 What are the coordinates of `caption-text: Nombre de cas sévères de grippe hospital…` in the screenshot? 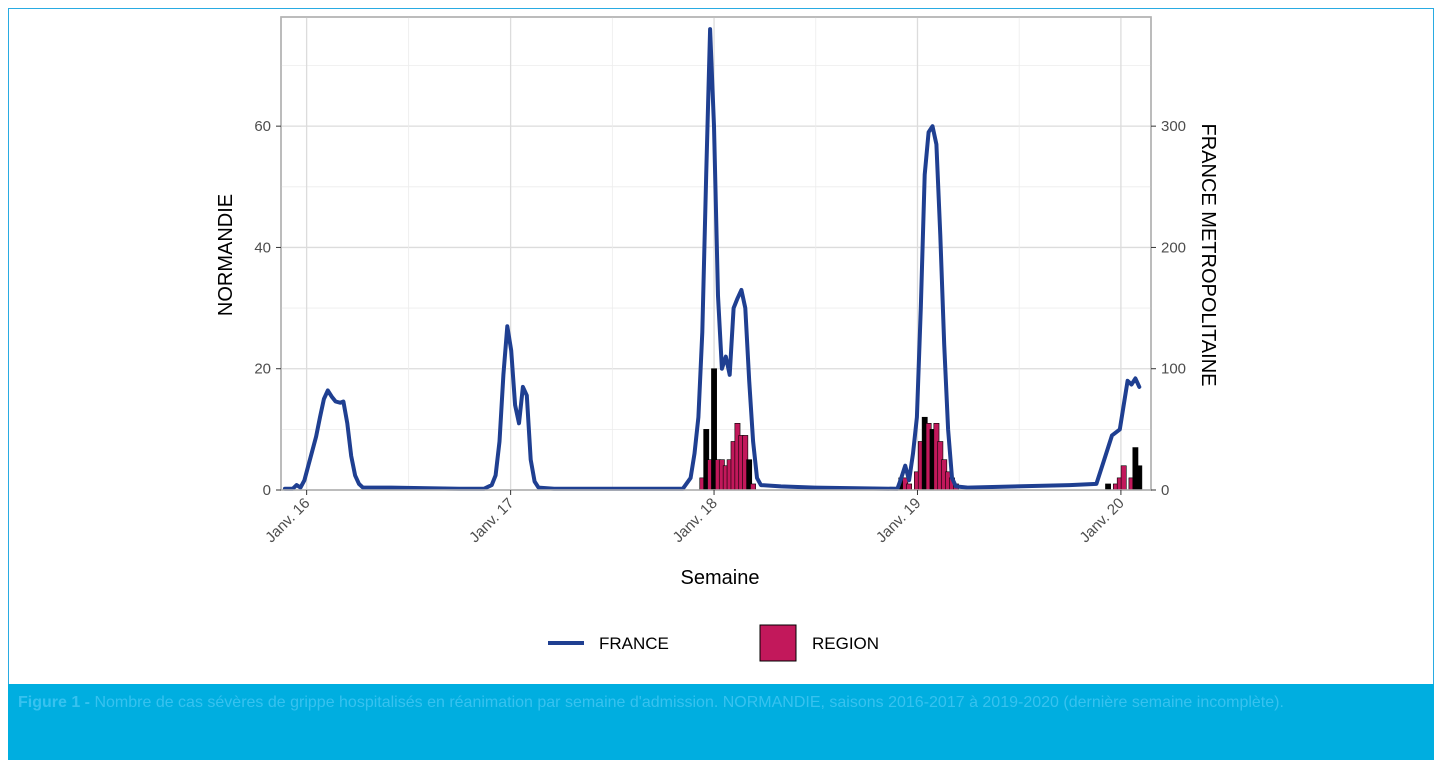 It's located at (687, 702).